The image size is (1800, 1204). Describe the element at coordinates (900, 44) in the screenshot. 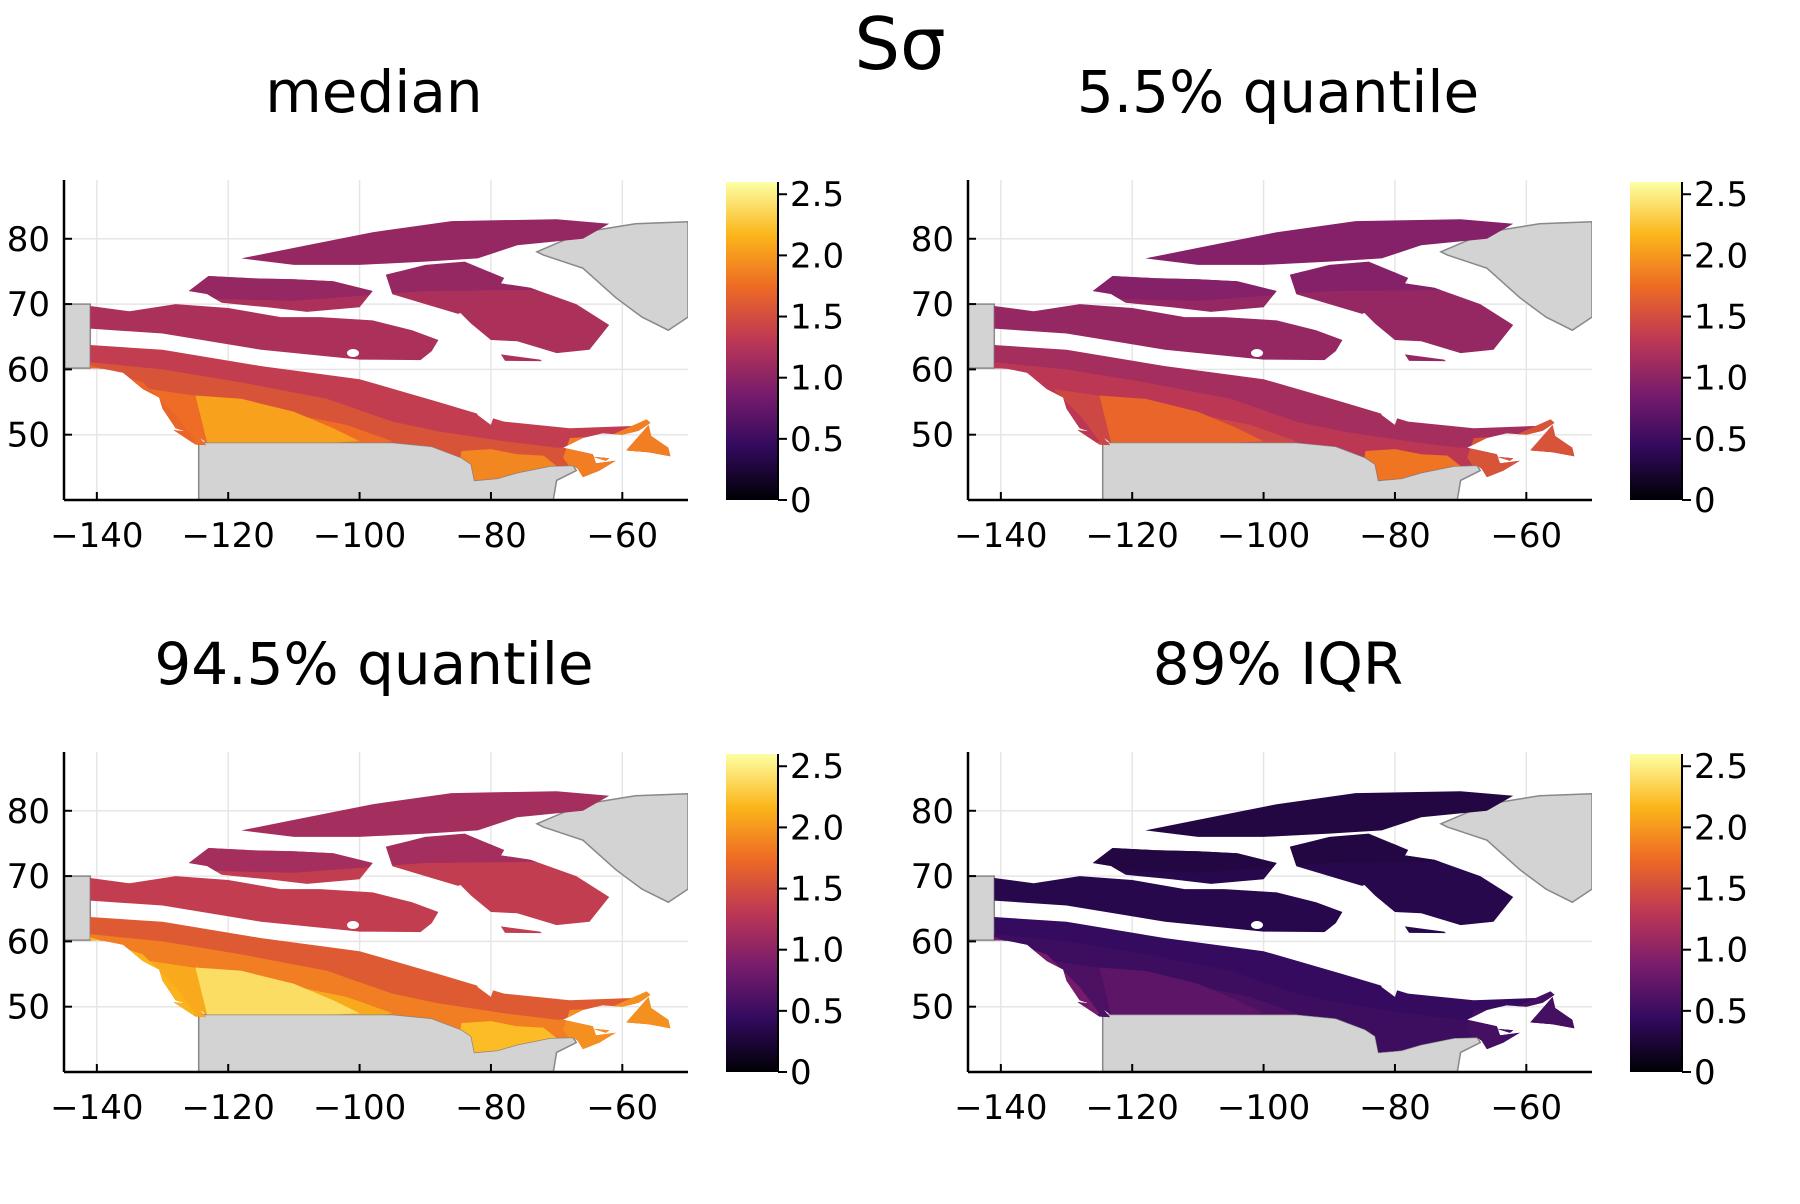

I see `figure-title: Sσ` at that location.